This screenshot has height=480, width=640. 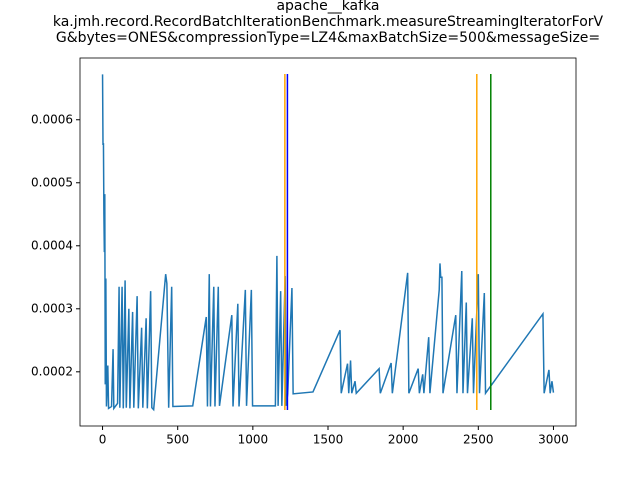 What do you see at coordinates (478, 440) in the screenshot?
I see `x-tick-label: 2500` at bounding box center [478, 440].